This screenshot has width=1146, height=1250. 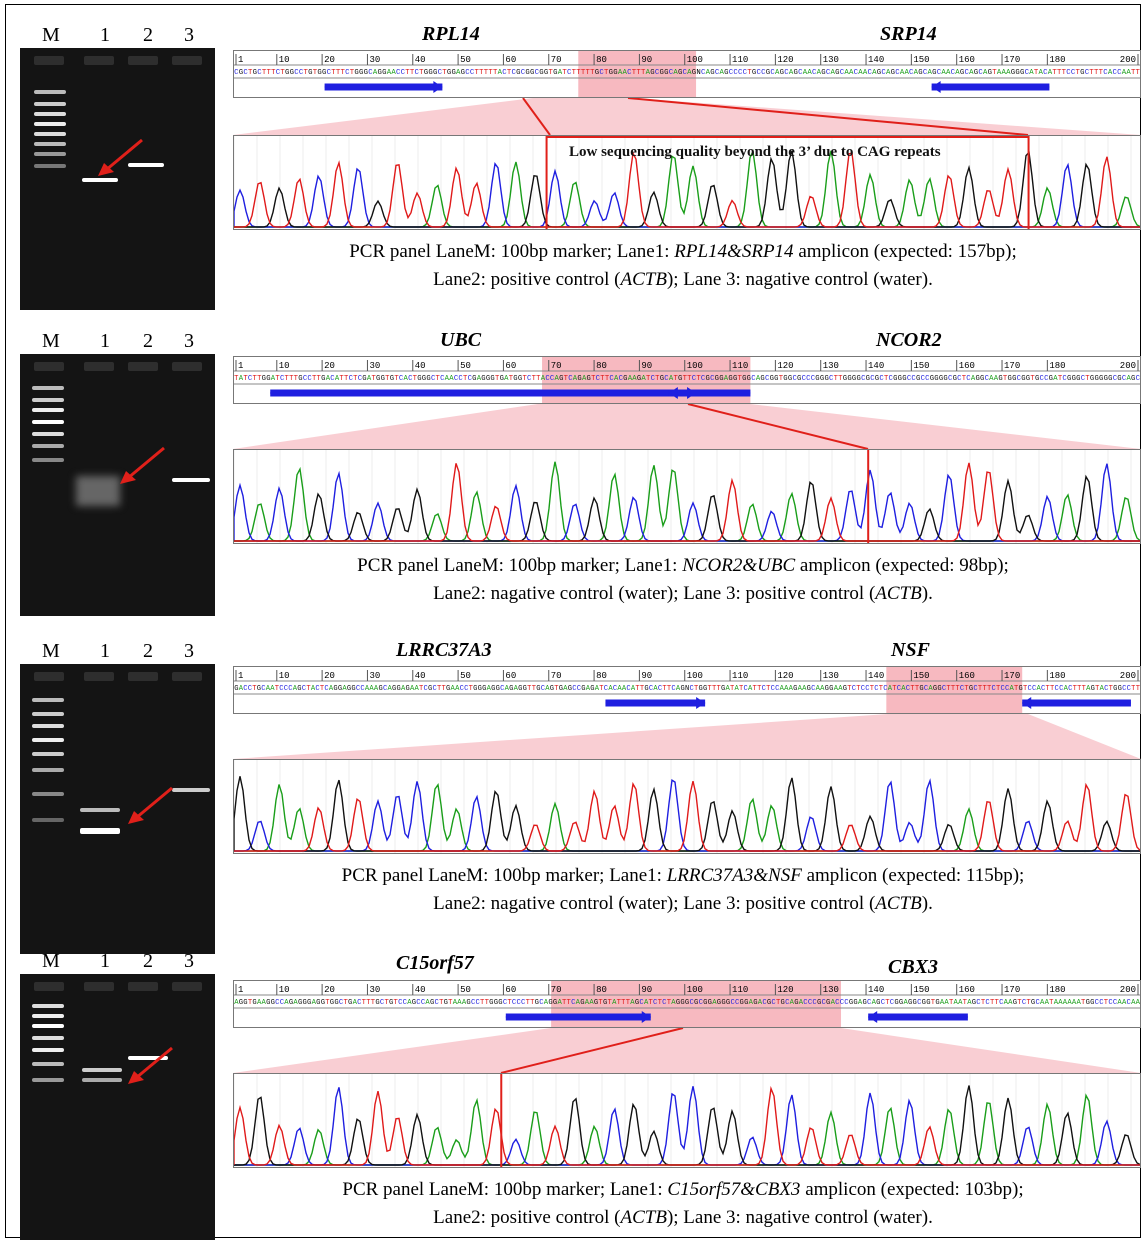 What do you see at coordinates (637, 74) in the screenshot?
I see `highlight-region` at bounding box center [637, 74].